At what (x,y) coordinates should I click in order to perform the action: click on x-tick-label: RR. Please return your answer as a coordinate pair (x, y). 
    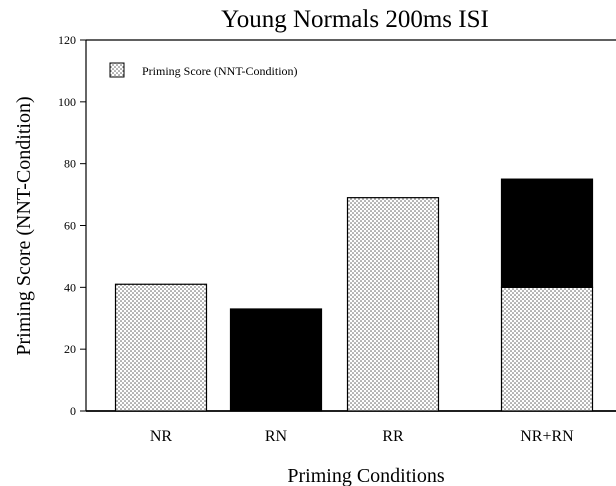
    Looking at the image, I should click on (393, 436).